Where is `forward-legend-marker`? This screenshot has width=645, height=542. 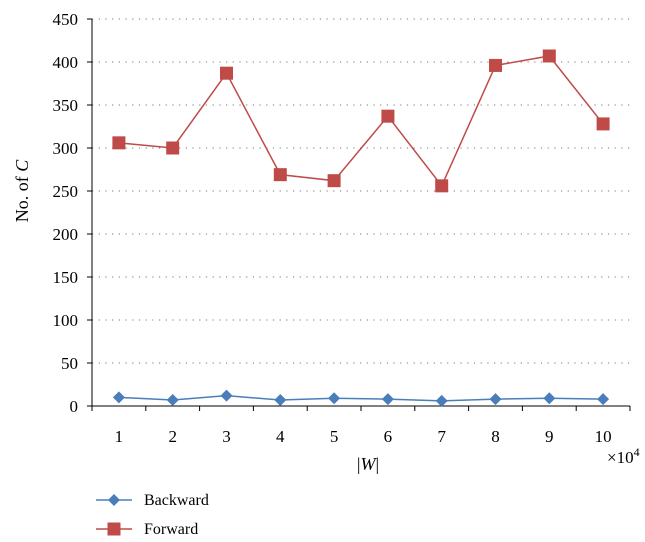
forward-legend-marker is located at coordinates (114, 529).